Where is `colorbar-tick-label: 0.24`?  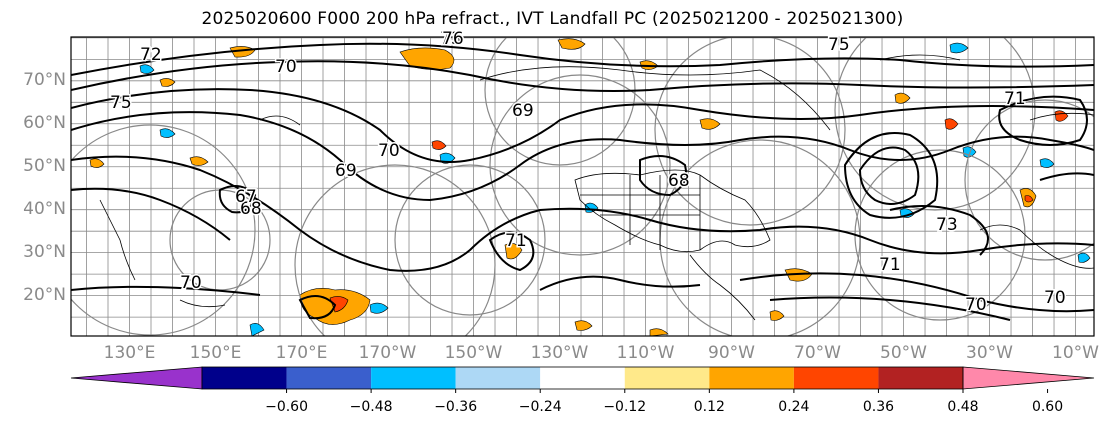 colorbar-tick-label: 0.24 is located at coordinates (794, 407).